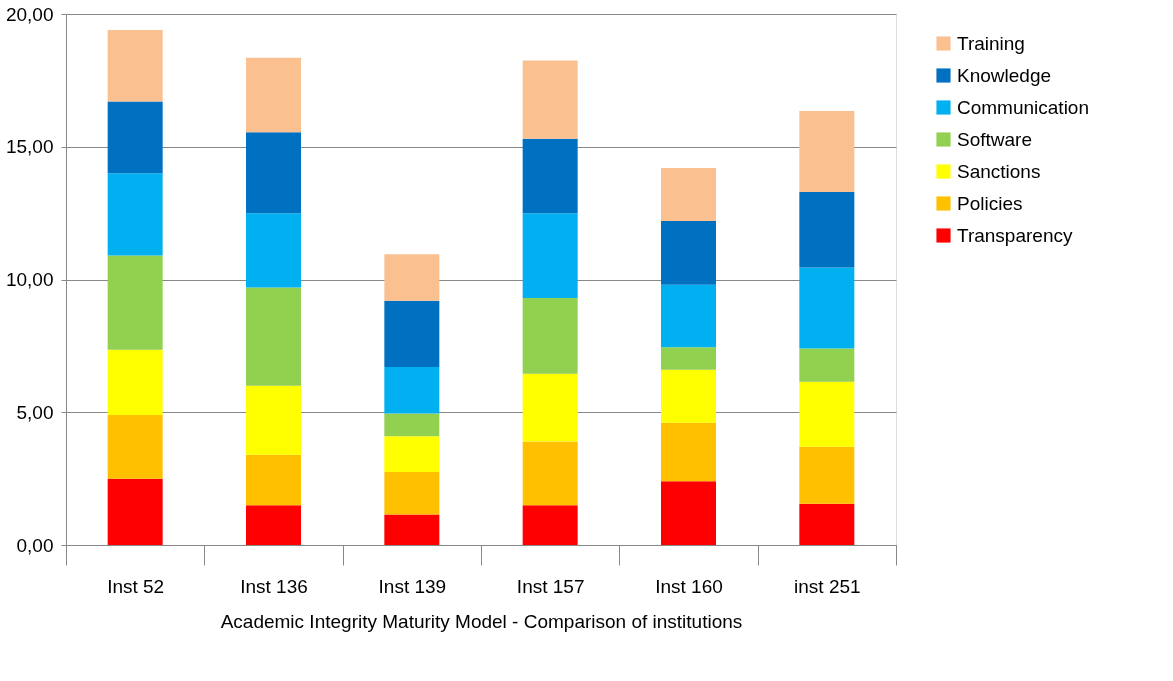  What do you see at coordinates (1023, 107) in the screenshot?
I see `legend-label: Communication` at bounding box center [1023, 107].